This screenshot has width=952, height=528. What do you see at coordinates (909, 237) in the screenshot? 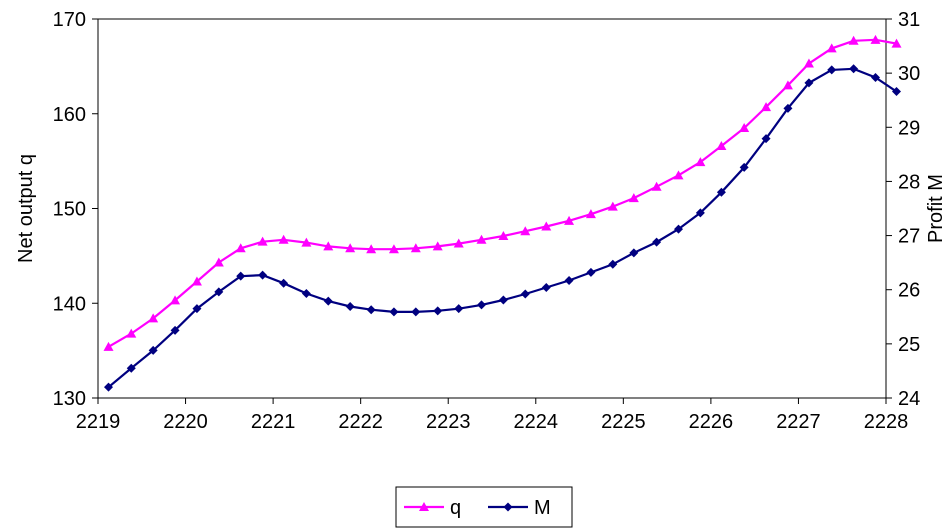
I see `y2-tick-label: 27` at bounding box center [909, 237].